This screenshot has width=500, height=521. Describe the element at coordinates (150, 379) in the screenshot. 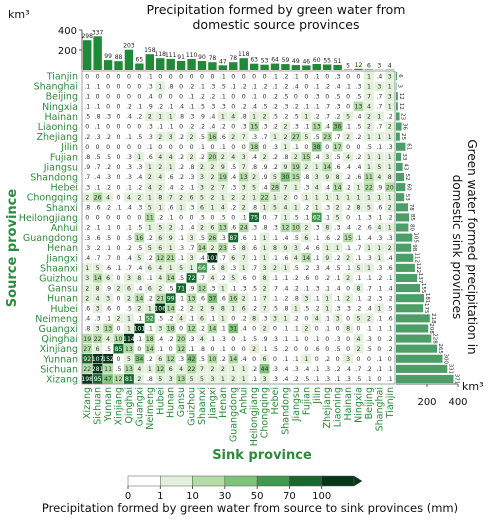

I see `heatmap-cell-label: .8` at that location.